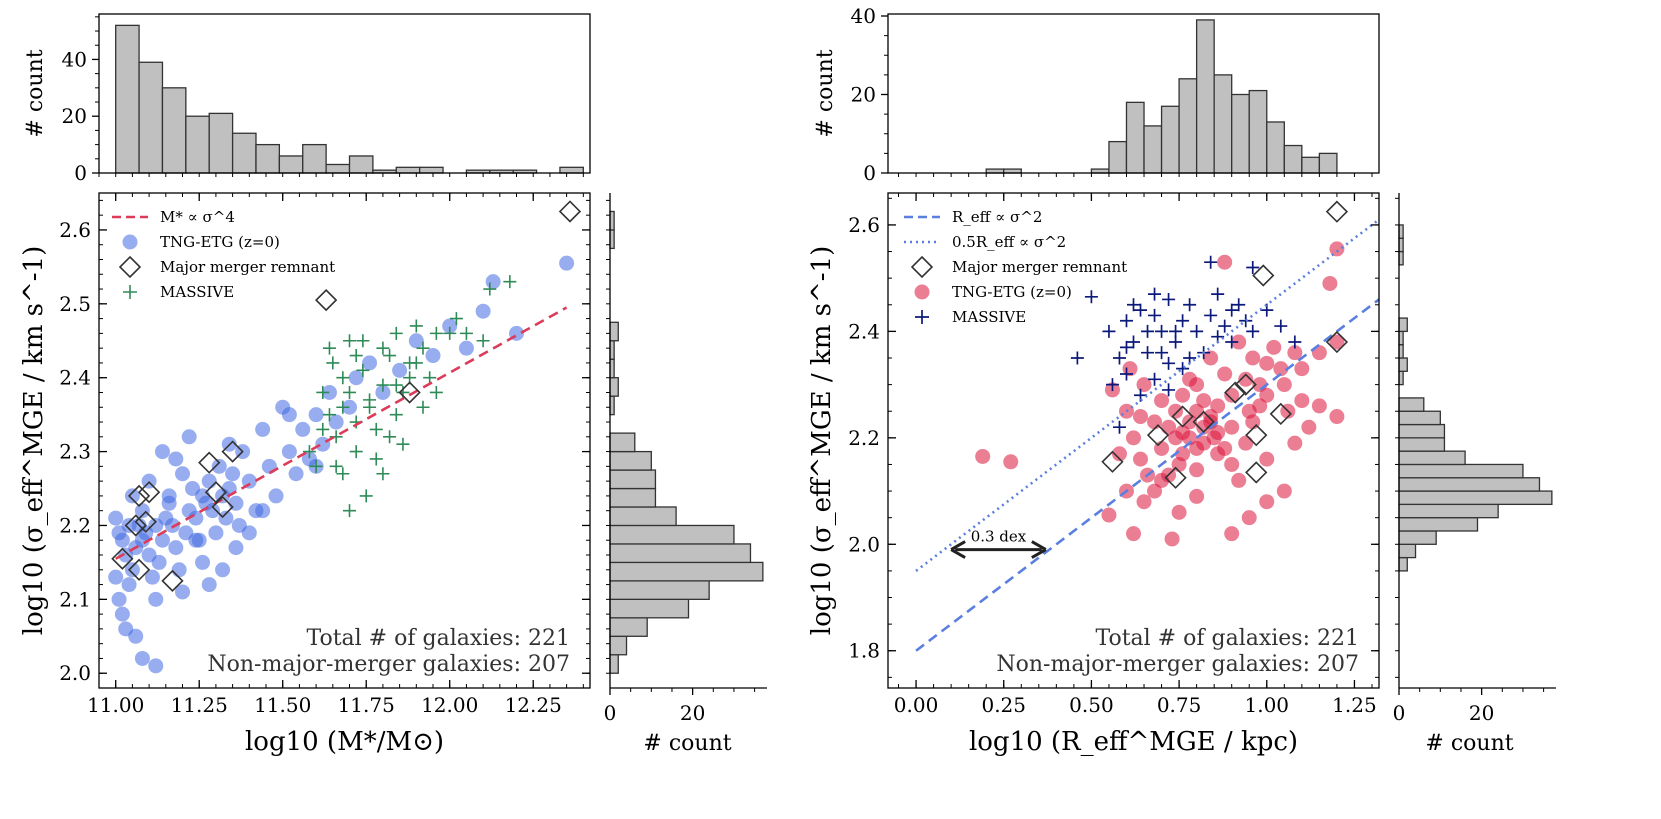 This screenshot has width=1661, height=819. Describe the element at coordinates (1179, 705) in the screenshot. I see `x-tick-label: 0.75` at that location.